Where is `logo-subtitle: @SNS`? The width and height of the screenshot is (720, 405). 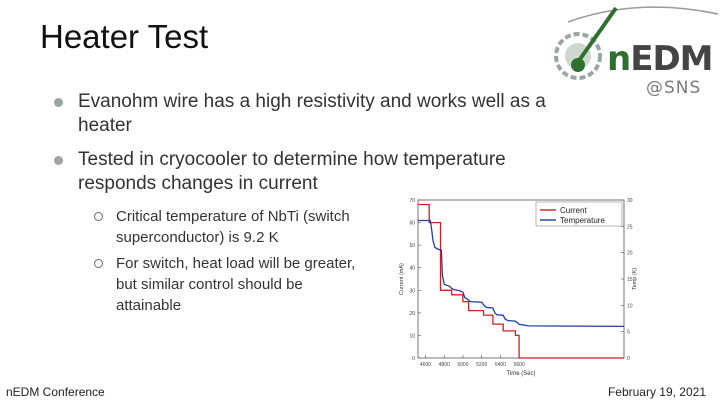 logo-subtitle: @SNS is located at coordinates (674, 88).